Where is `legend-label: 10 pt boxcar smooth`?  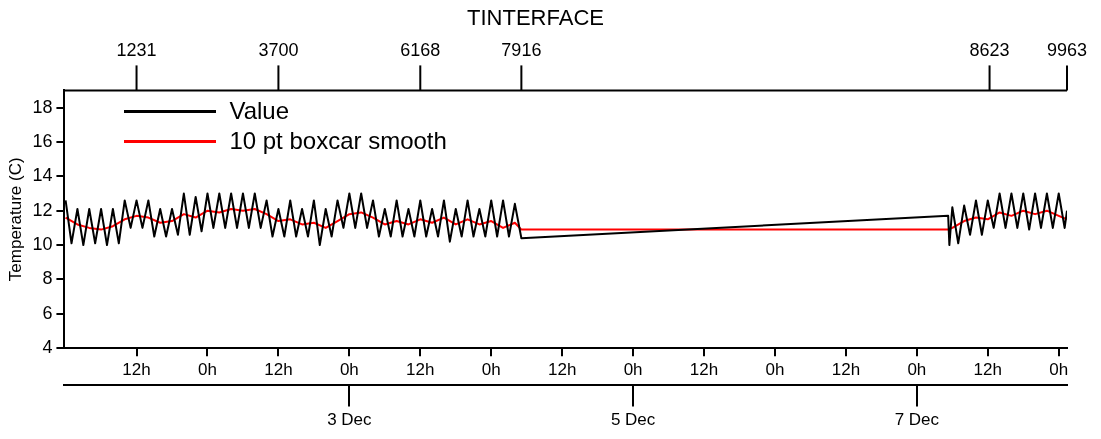 legend-label: 10 pt boxcar smooth is located at coordinates (338, 141).